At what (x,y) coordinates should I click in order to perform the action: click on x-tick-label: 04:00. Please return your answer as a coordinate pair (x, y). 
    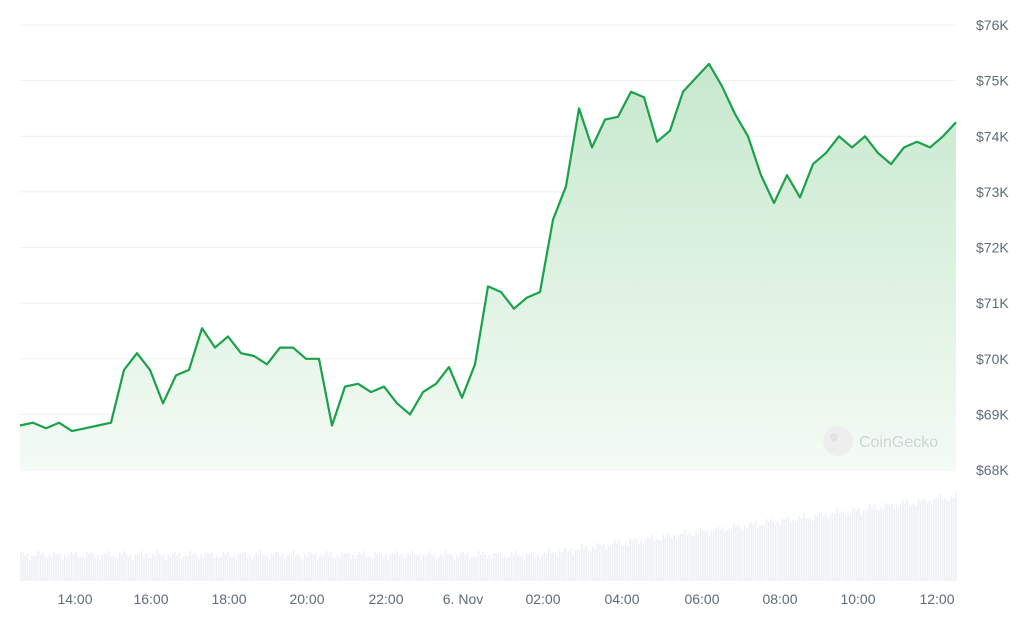
    Looking at the image, I should click on (621, 599).